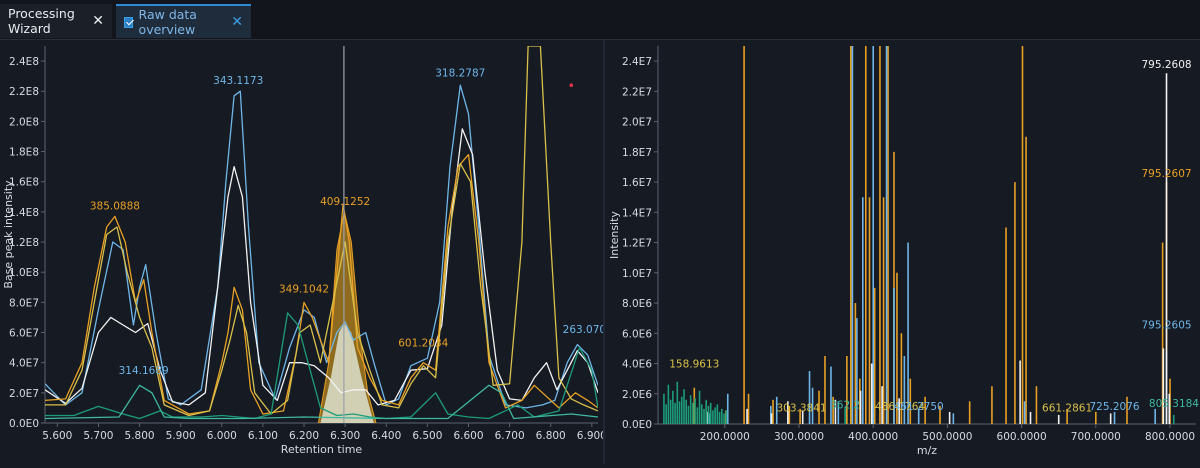 This screenshot has width=1200, height=468. I want to click on y-tick-label: 6.0E6, so click(637, 334).